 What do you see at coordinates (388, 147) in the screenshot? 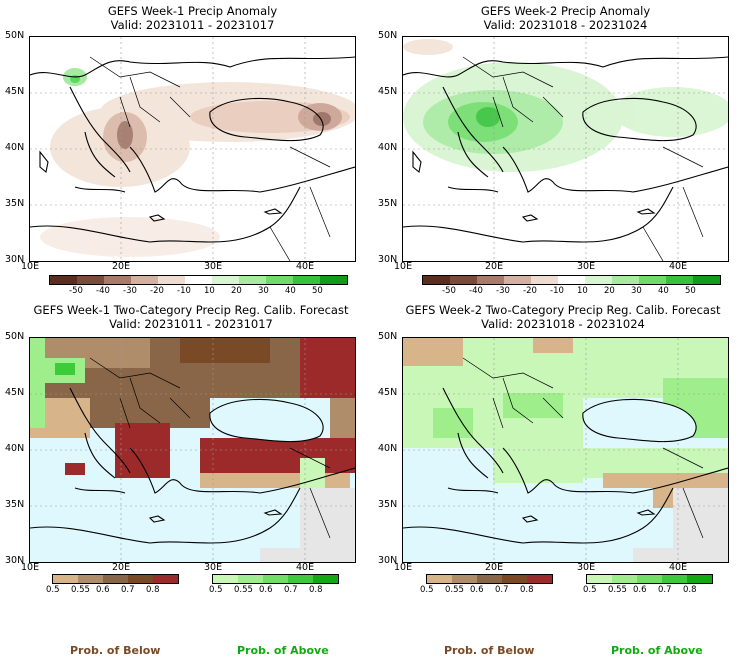
I see `lat-tick-label: 40N` at bounding box center [388, 147].